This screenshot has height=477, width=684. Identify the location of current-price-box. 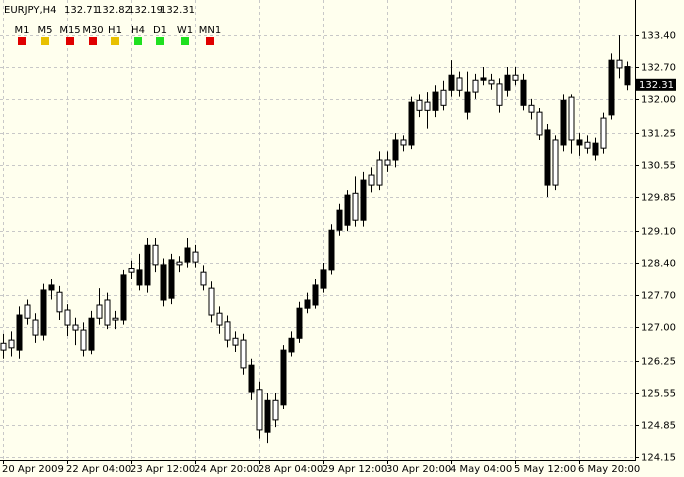
(656, 84).